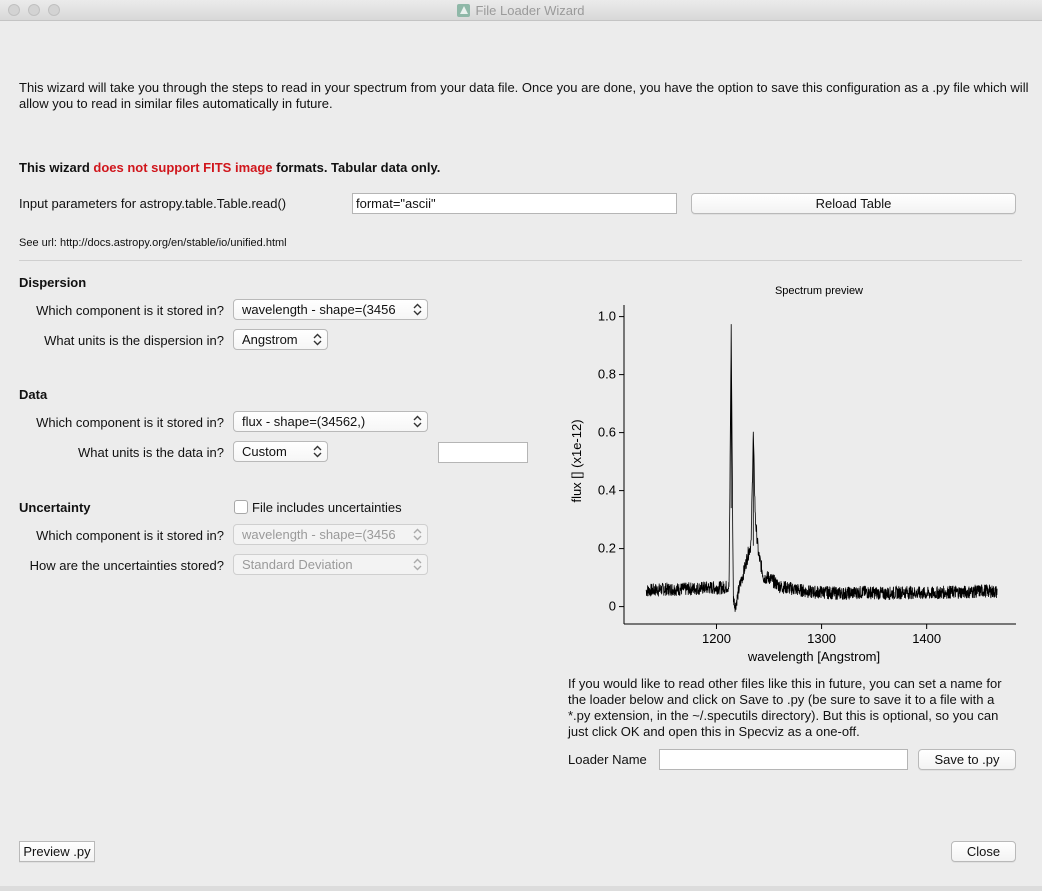 The image size is (1042, 891). I want to click on data-component-select: flux - shape=(34562,), so click(330, 421).